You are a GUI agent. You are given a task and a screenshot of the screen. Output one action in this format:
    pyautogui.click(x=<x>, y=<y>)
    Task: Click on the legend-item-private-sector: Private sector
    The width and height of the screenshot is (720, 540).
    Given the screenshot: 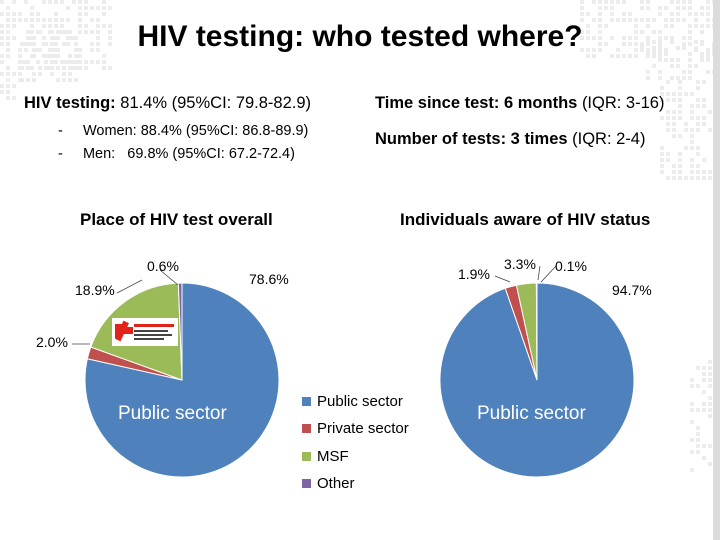 What is the action you would take?
    pyautogui.click(x=355, y=428)
    